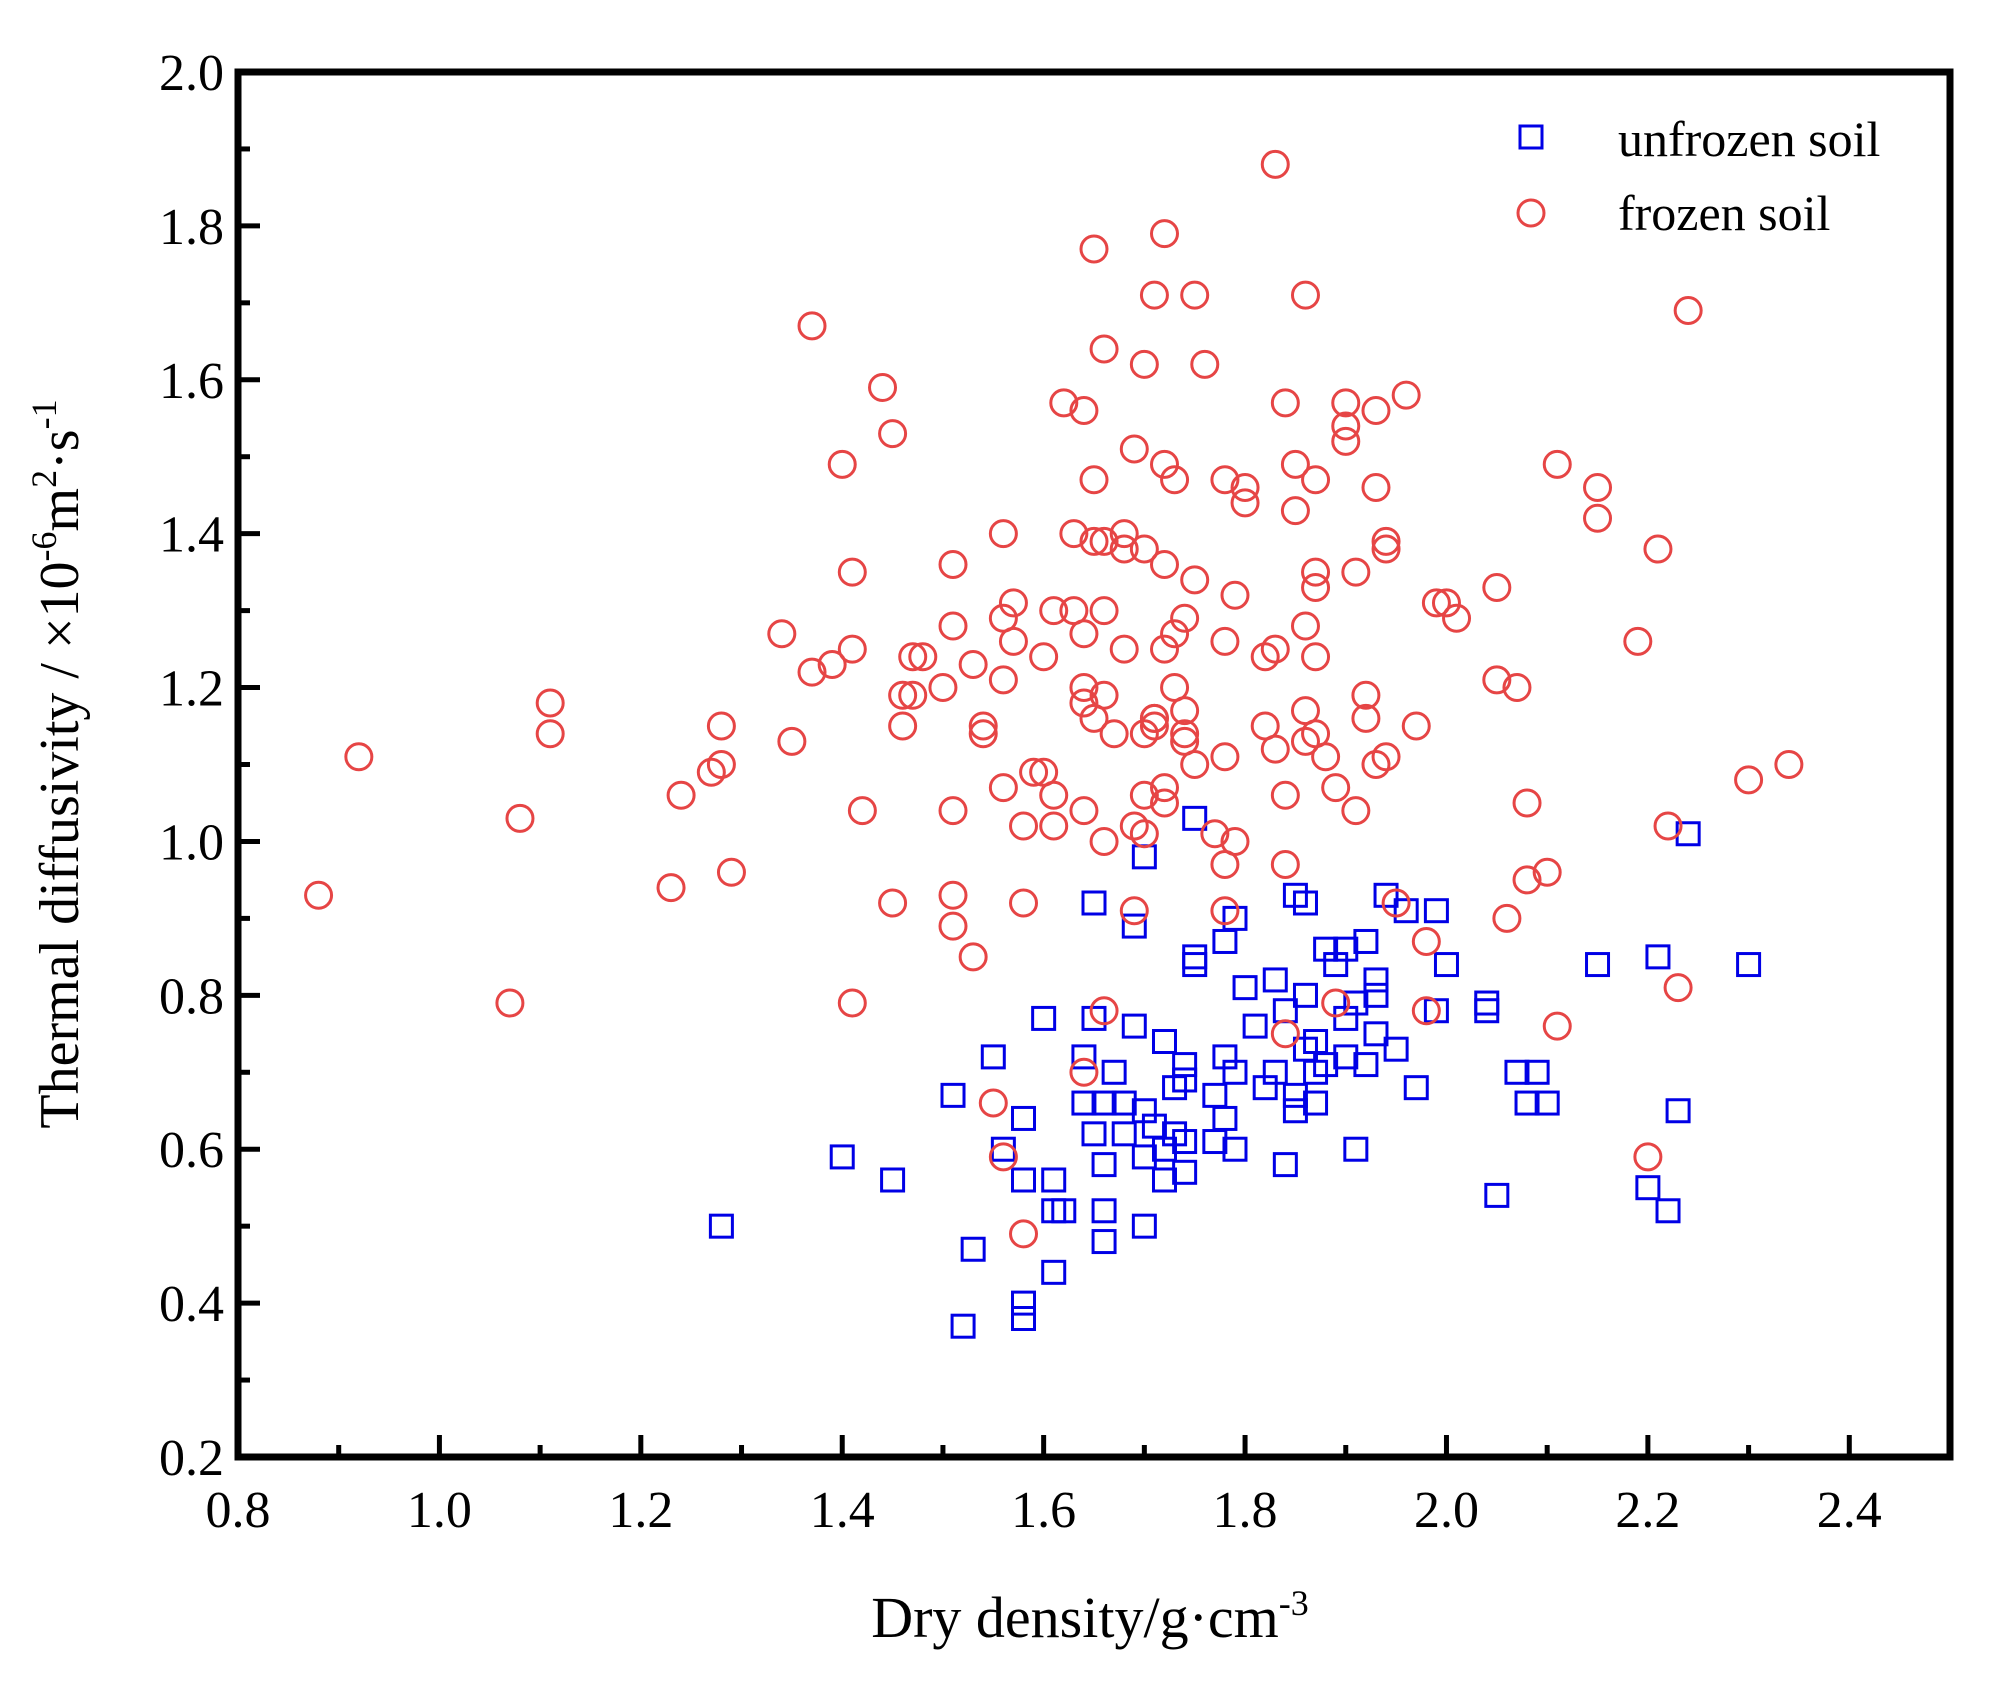 This screenshot has width=1995, height=1686. I want to click on y-tick-label: 1.4, so click(191, 535).